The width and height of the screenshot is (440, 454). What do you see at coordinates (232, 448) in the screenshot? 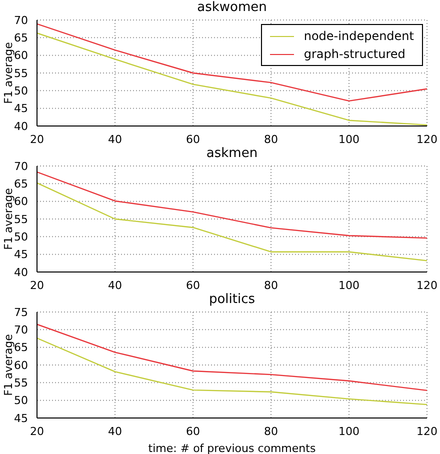
I see `x-axis-title: time: # of previous comments` at bounding box center [232, 448].